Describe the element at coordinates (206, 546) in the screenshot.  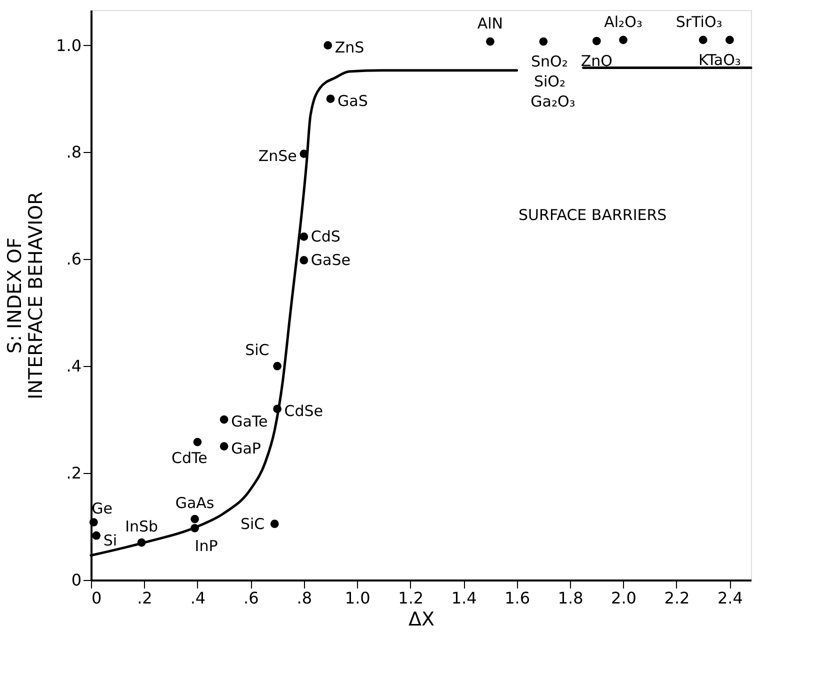
I see `annotation: InP` at that location.